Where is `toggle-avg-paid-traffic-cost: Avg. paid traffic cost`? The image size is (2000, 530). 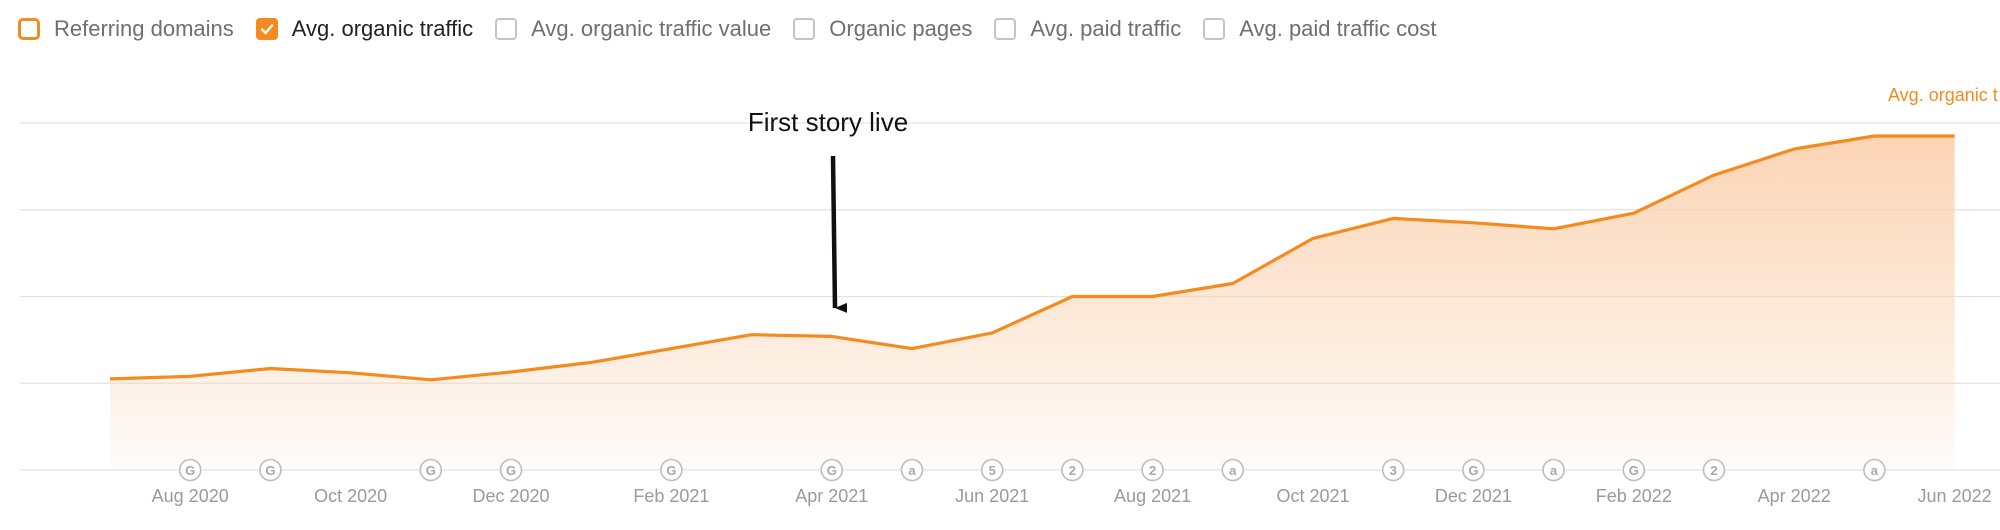 toggle-avg-paid-traffic-cost: Avg. paid traffic cost is located at coordinates (1320, 28).